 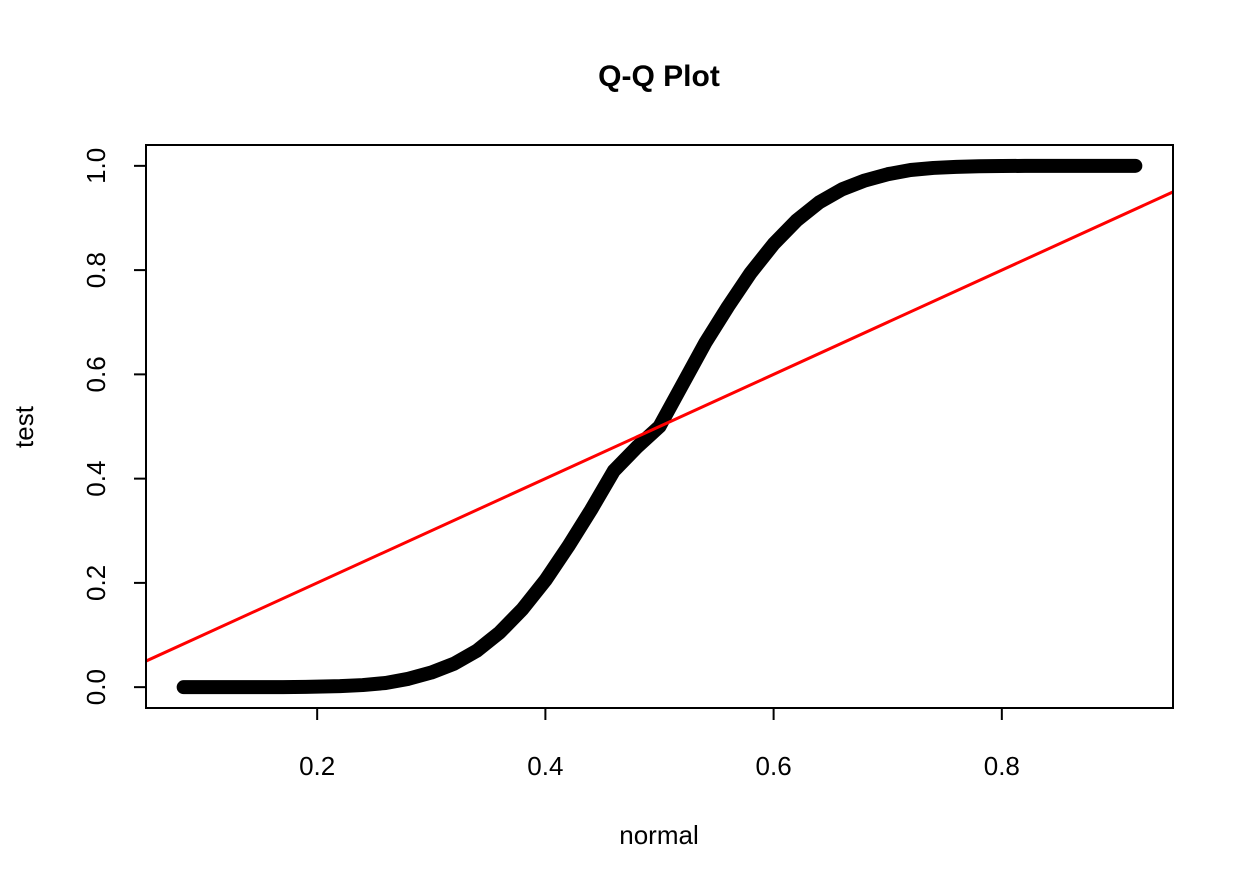 I want to click on y-tick-label: 0.2, so click(x=96, y=583).